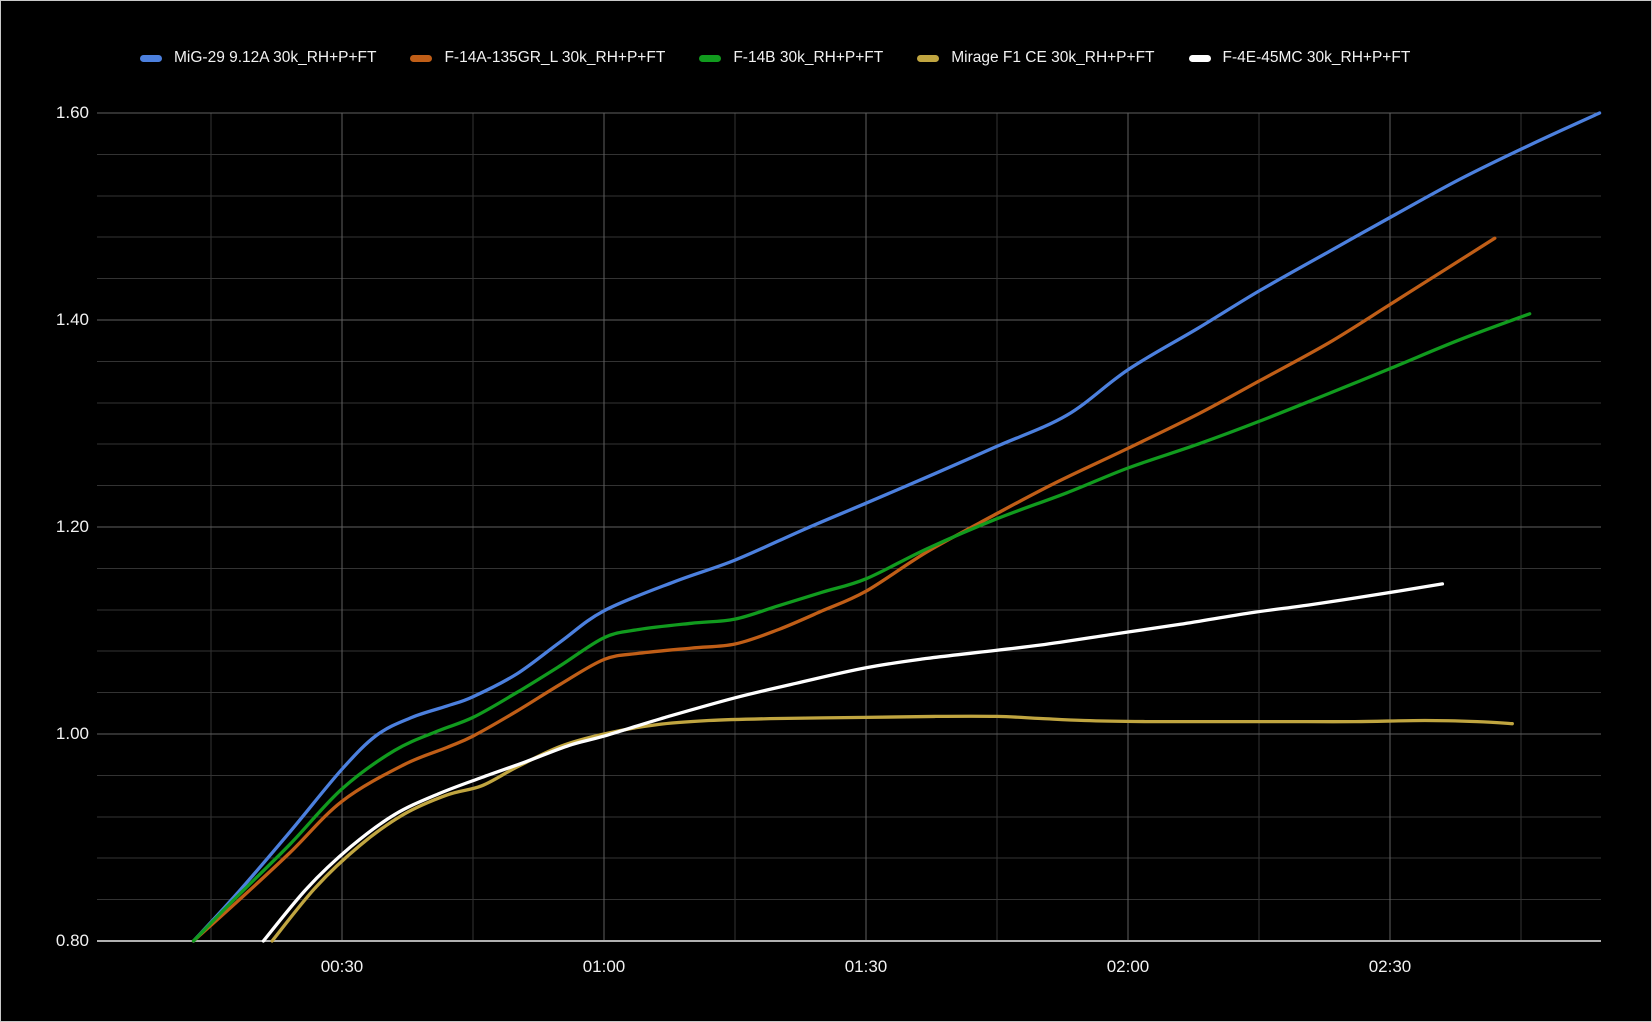 The image size is (1652, 1022). I want to click on legend-item-f-4e-45mc-30k-rh-p-ft: F-4E-45MC 30k_RH+P+FT, so click(1299, 58).